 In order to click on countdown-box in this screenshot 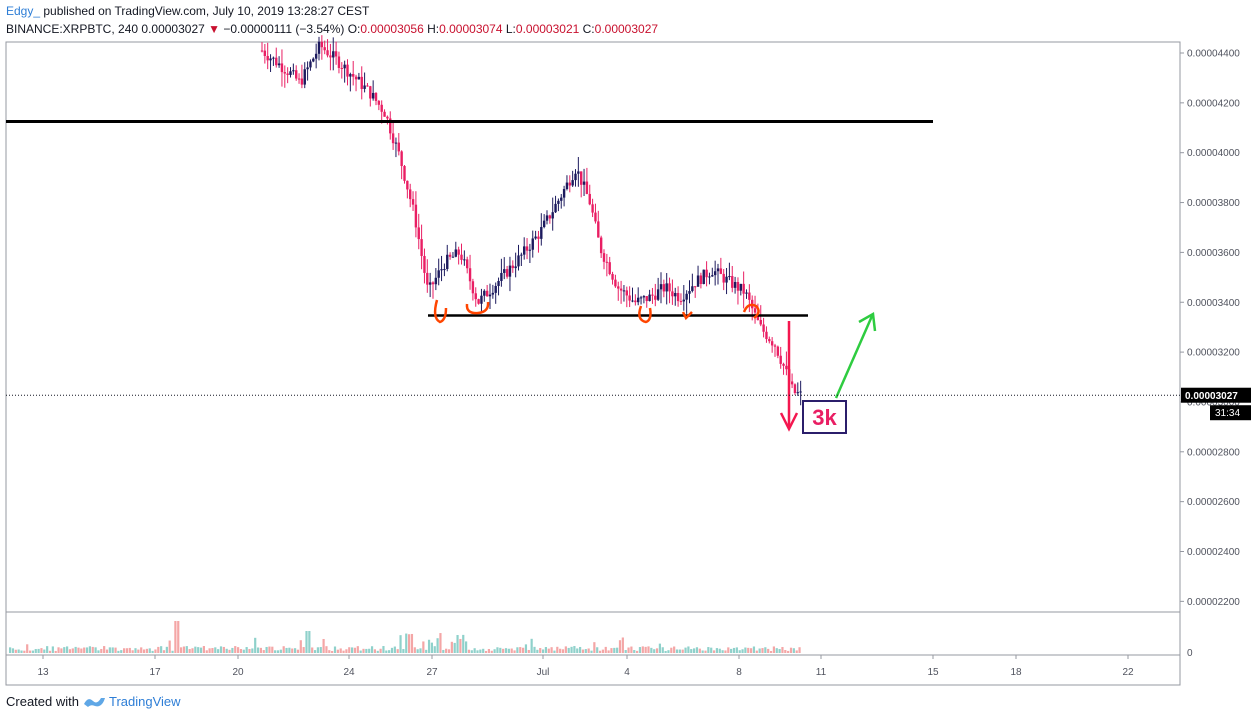, I will do `click(1230, 413)`.